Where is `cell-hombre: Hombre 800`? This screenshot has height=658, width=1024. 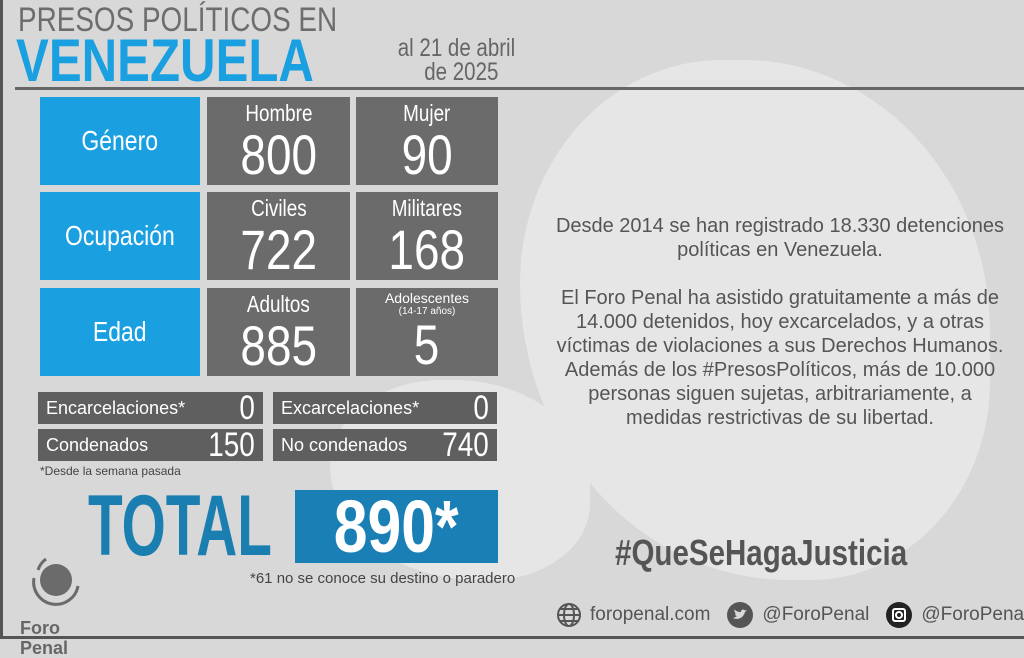 cell-hombre: Hombre 800 is located at coordinates (278, 141).